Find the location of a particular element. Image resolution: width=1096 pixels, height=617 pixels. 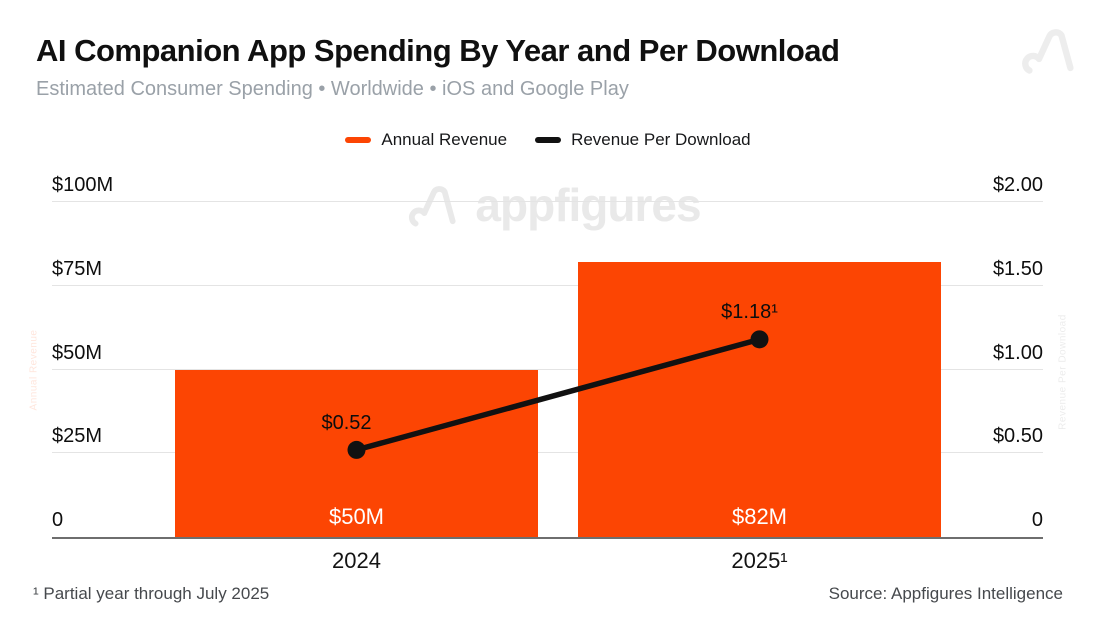

legend-label: Annual Revenue is located at coordinates (444, 139).